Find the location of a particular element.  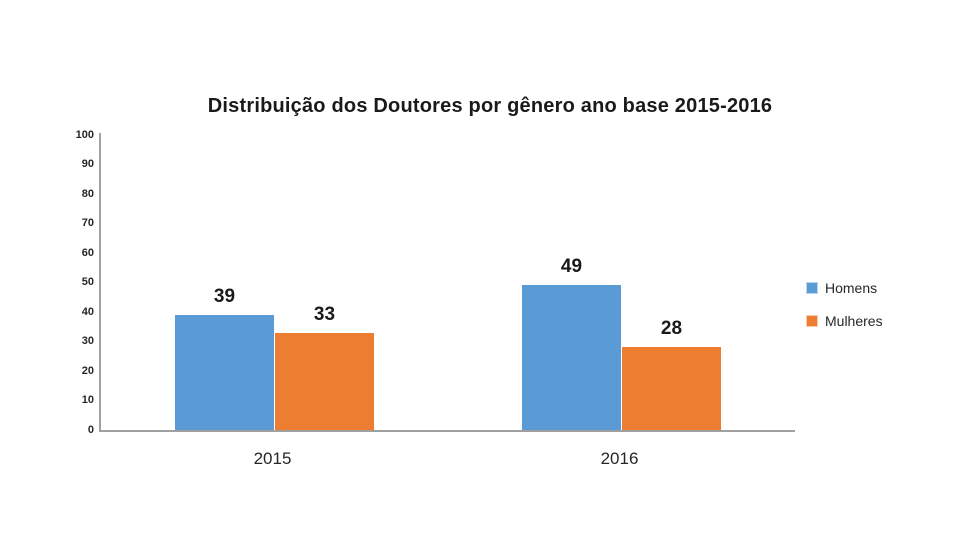

y-tick-20: 20 is located at coordinates (87, 371).